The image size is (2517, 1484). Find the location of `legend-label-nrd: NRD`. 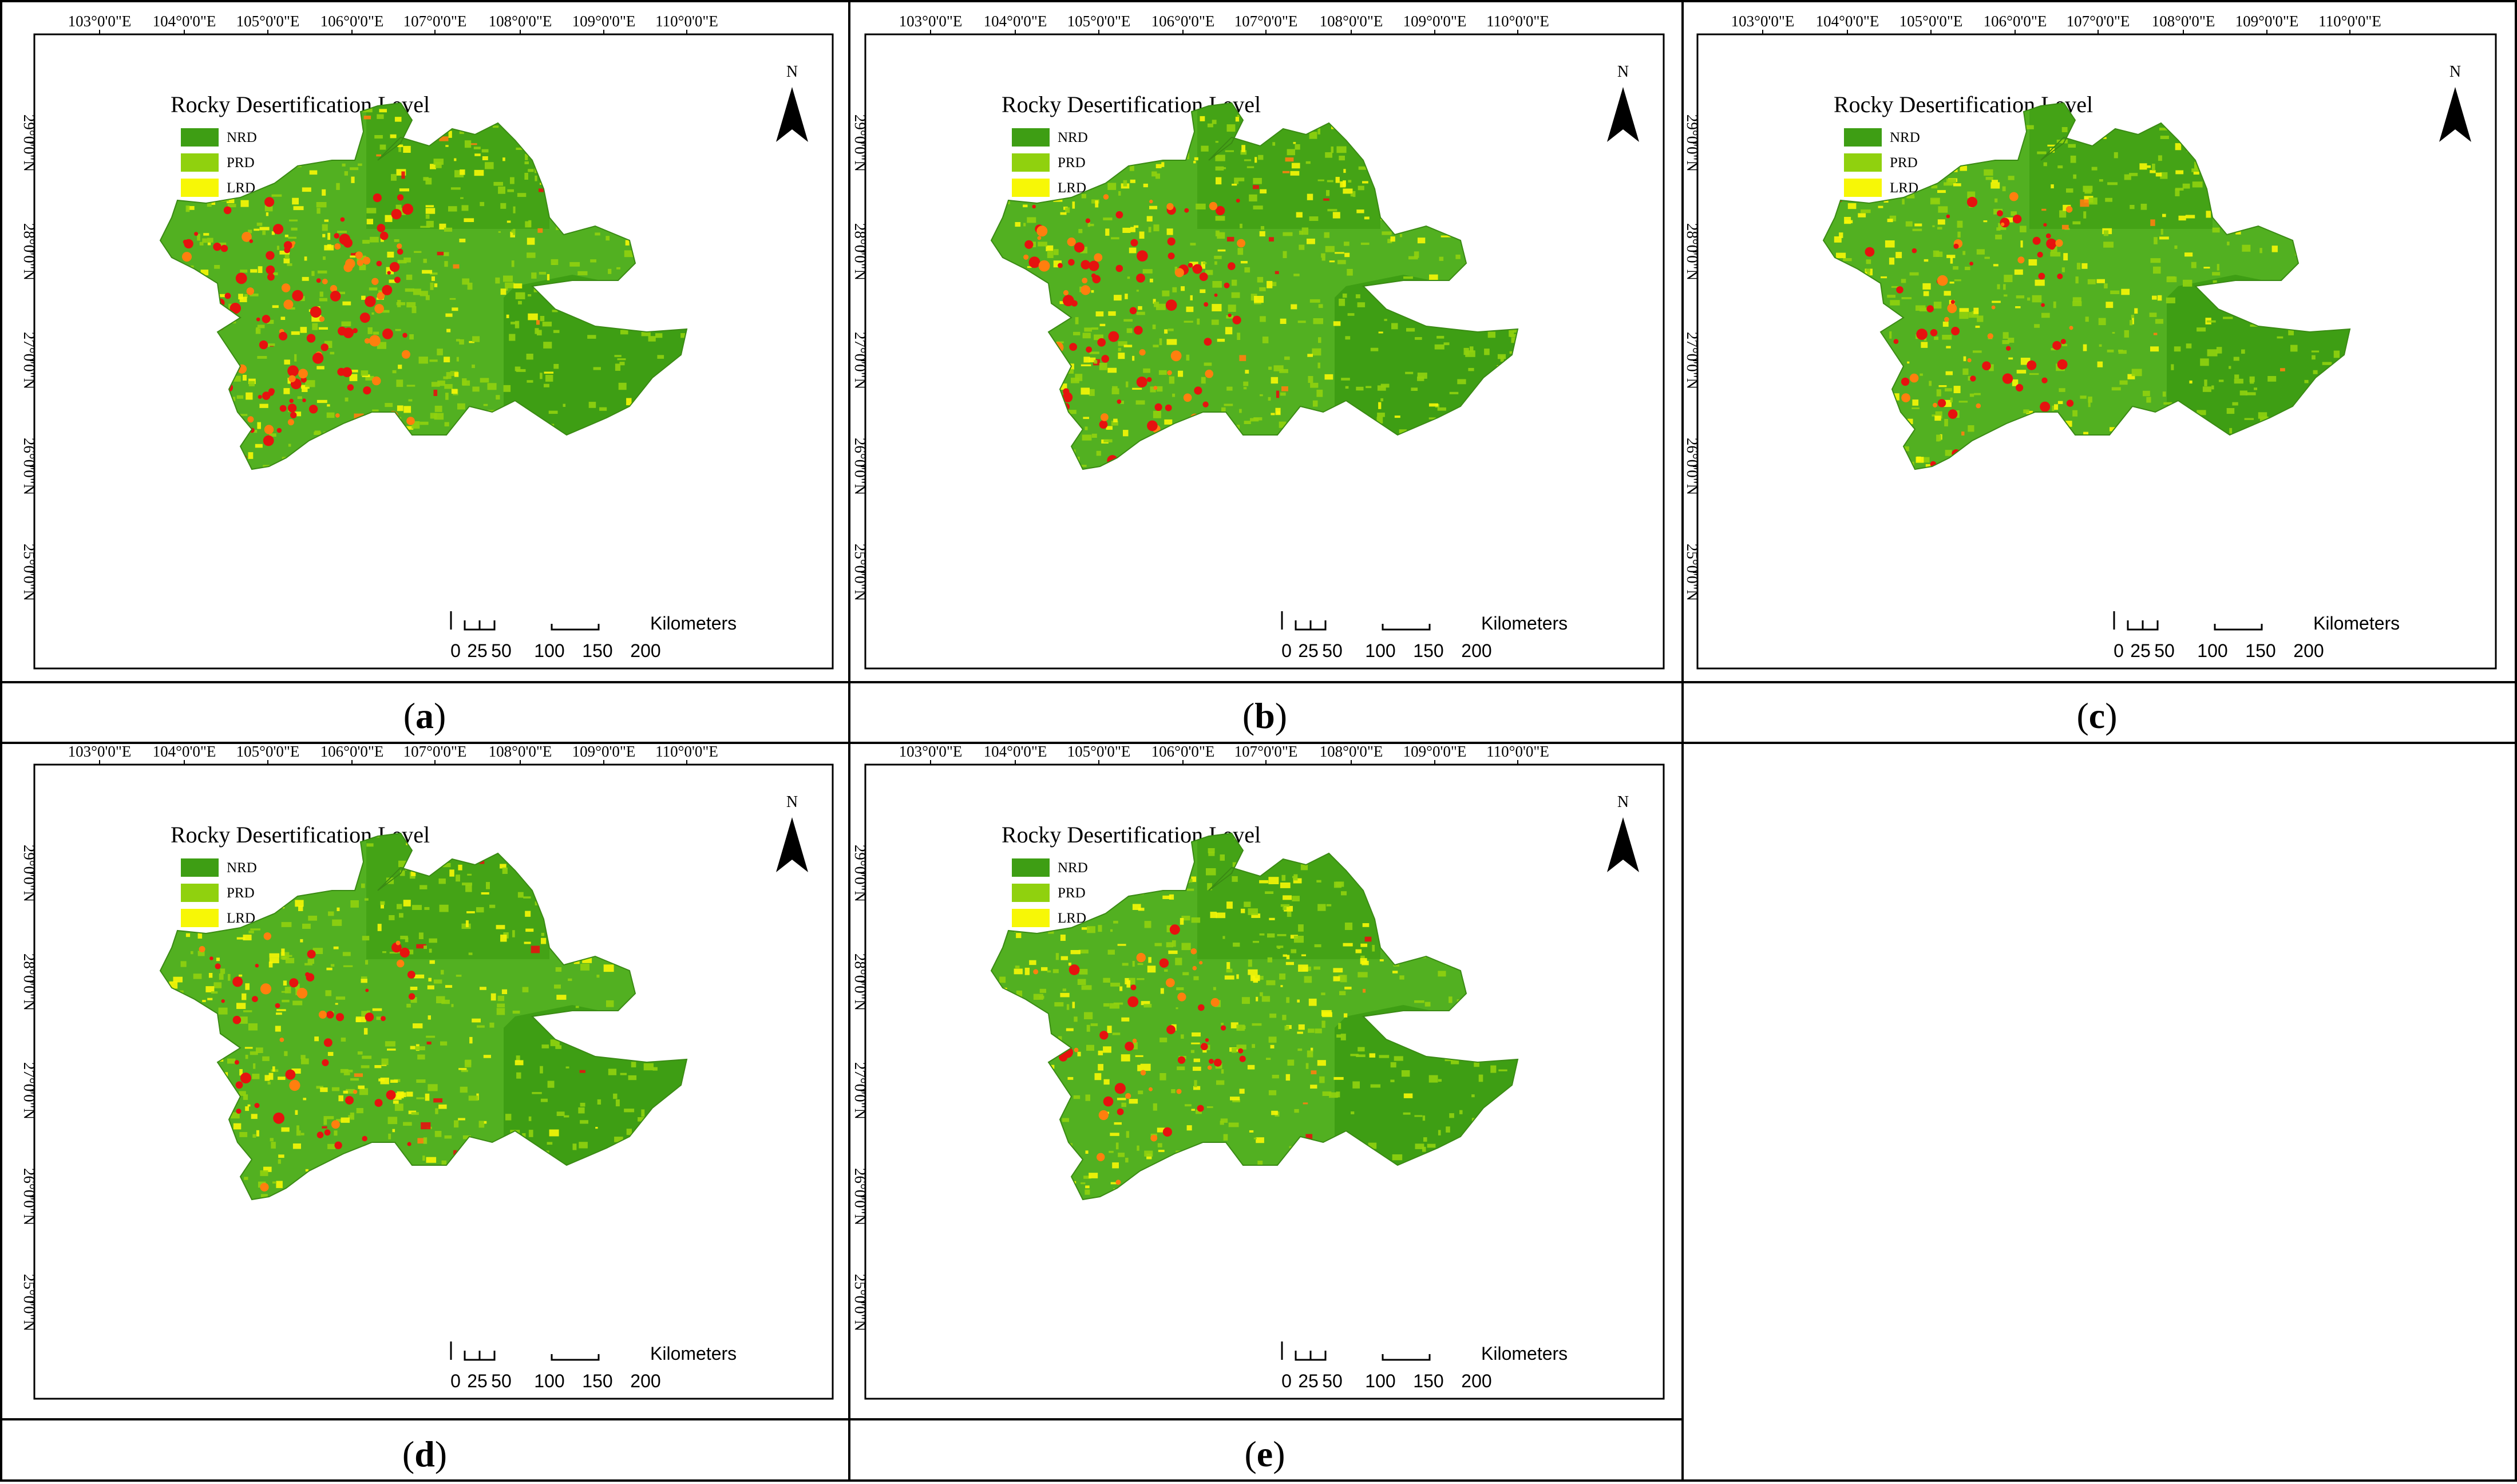

legend-label-nrd: NRD is located at coordinates (1073, 137).